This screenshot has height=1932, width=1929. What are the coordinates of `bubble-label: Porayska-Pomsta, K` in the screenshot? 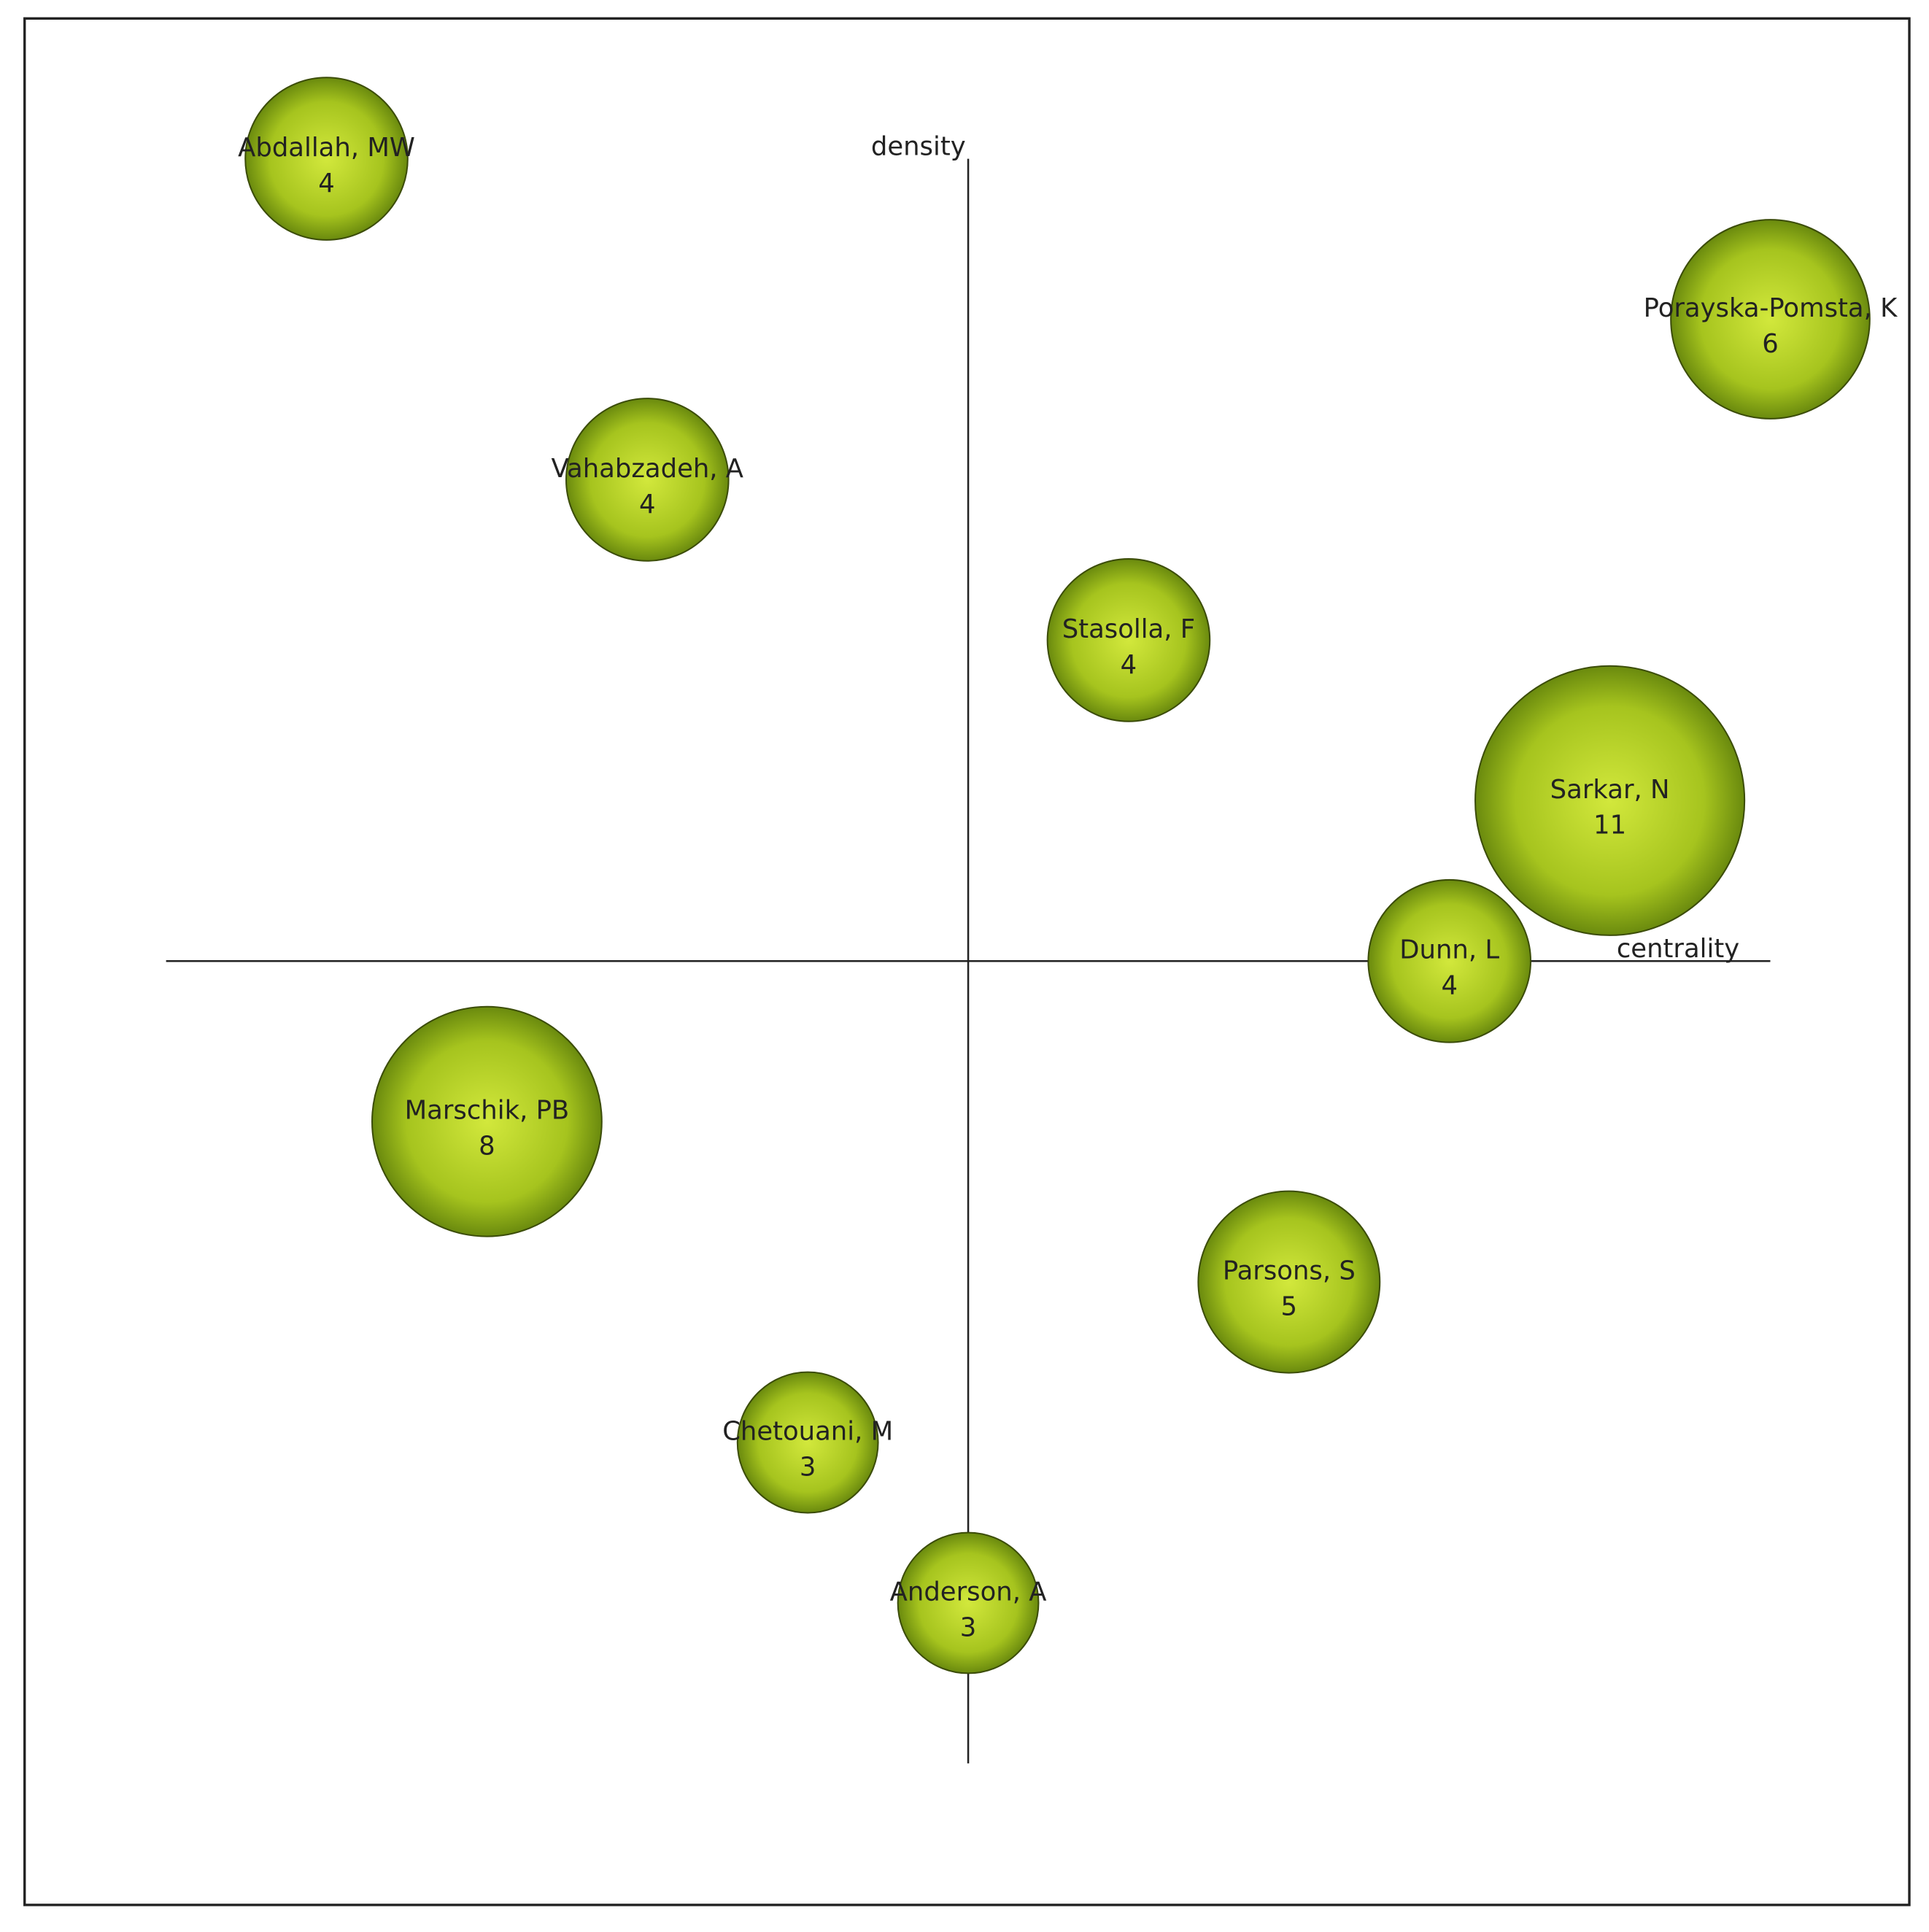 It's located at (1771, 308).